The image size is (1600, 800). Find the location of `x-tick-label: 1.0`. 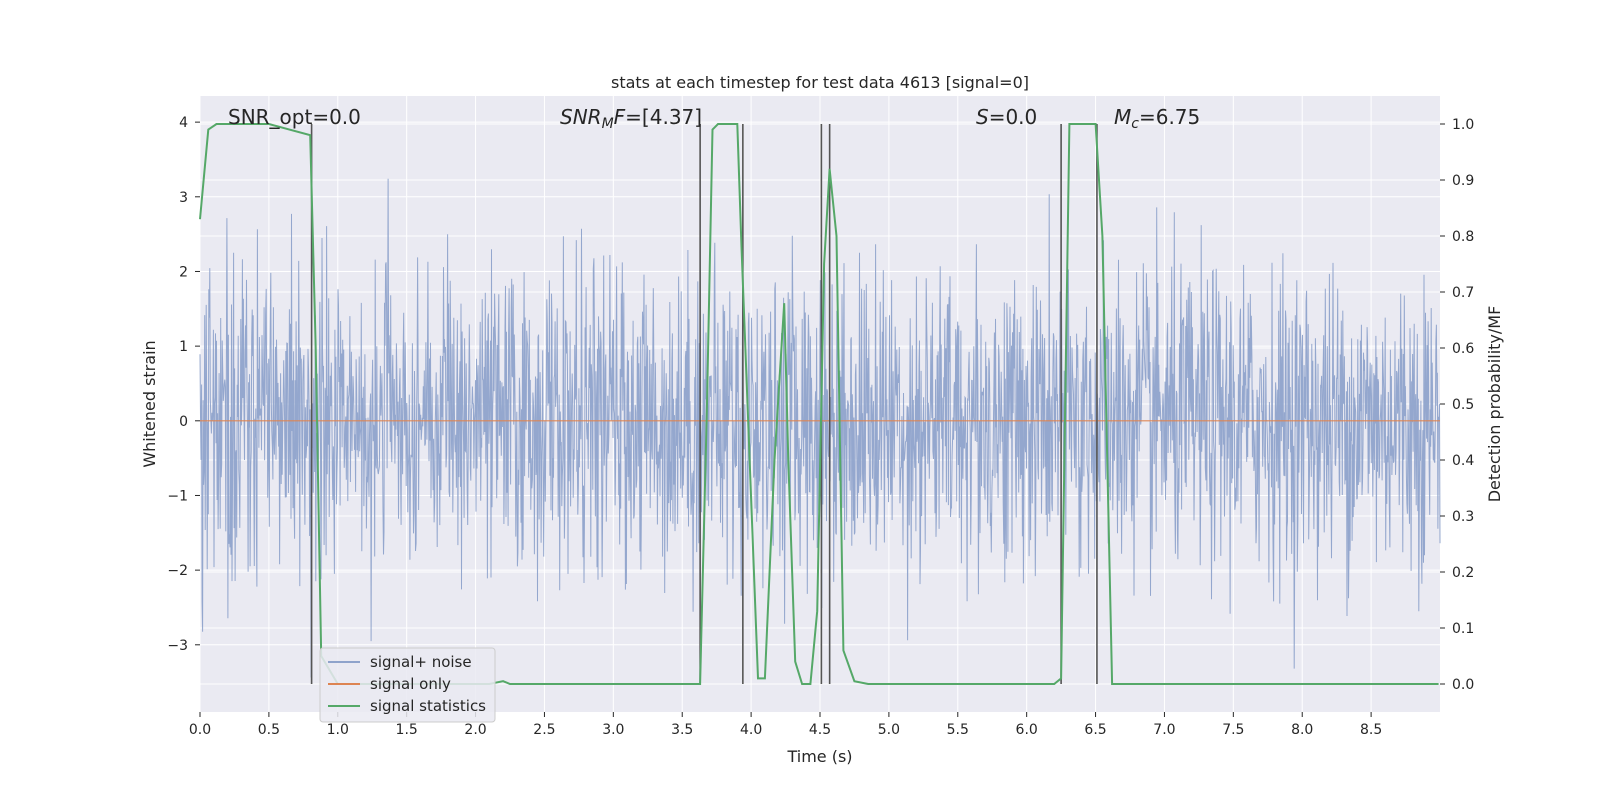

x-tick-label: 1.0 is located at coordinates (338, 730).